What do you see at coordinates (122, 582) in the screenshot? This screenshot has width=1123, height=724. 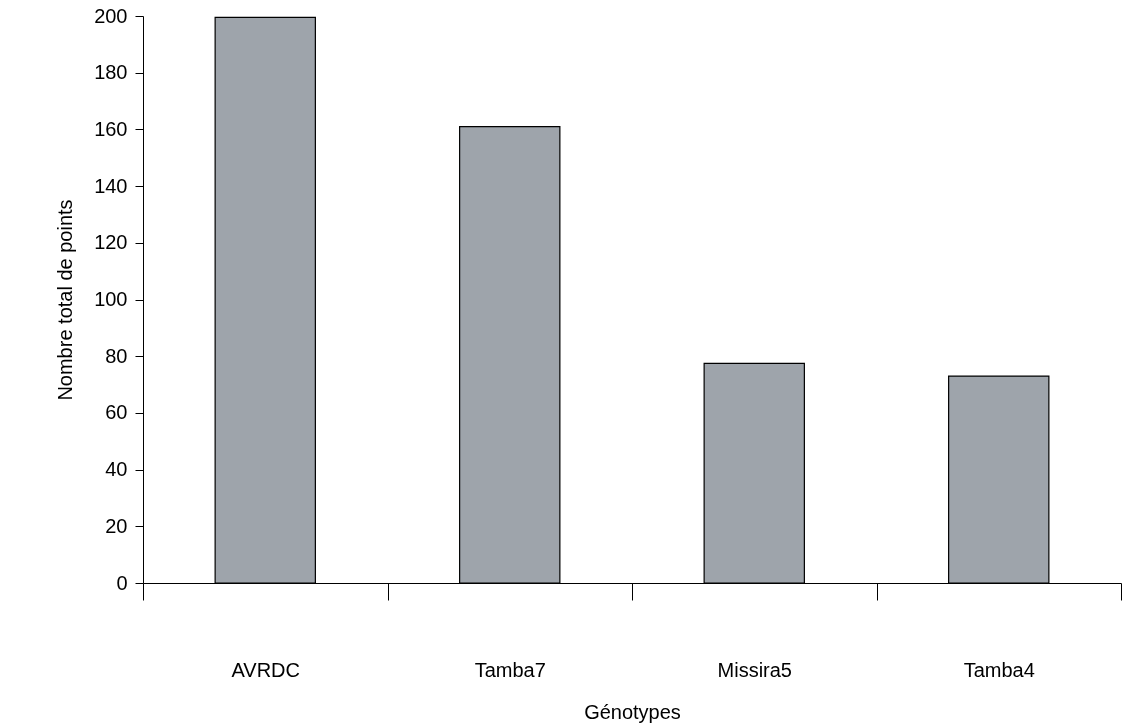 I see `y-tick-label: 0` at bounding box center [122, 582].